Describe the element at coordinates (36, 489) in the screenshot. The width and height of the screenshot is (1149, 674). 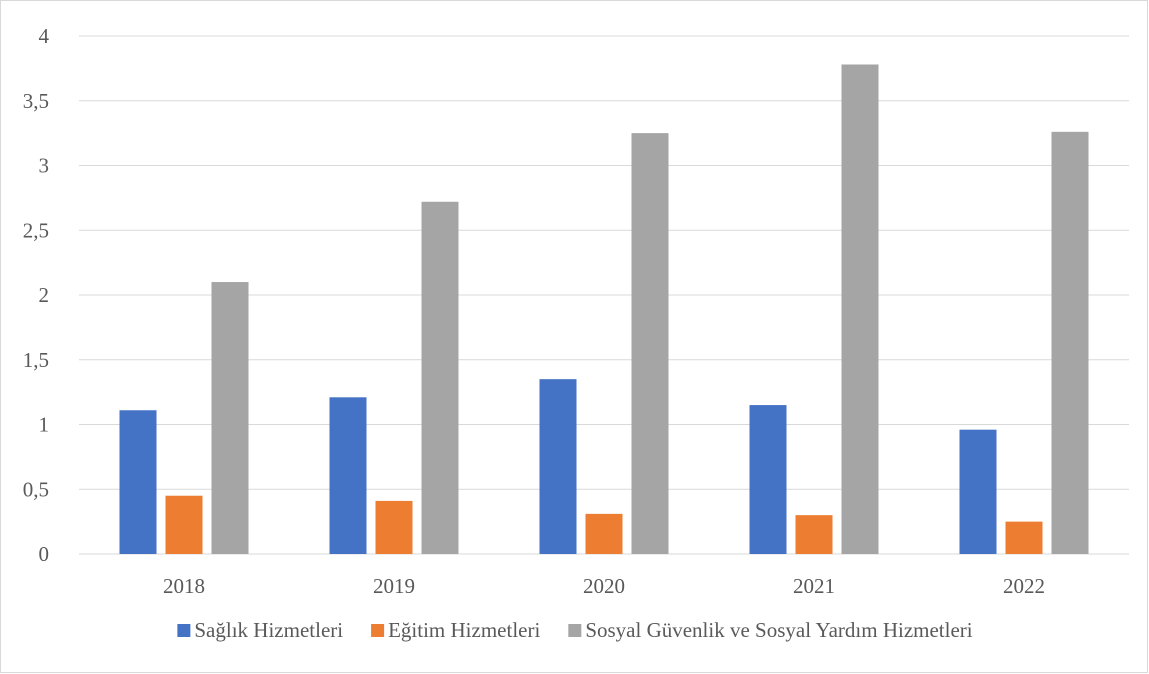
I see `y-tick-label: 0,5` at that location.